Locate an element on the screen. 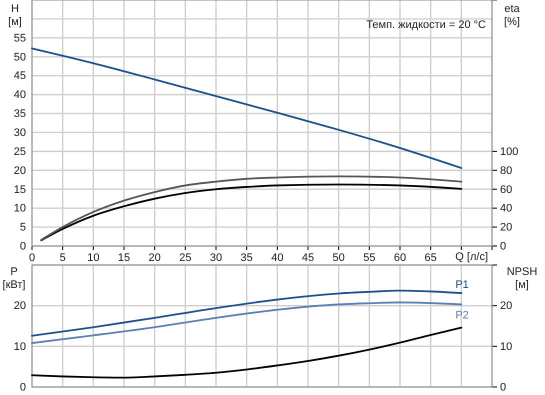  y-tick-label: 40 is located at coordinates (20, 95).